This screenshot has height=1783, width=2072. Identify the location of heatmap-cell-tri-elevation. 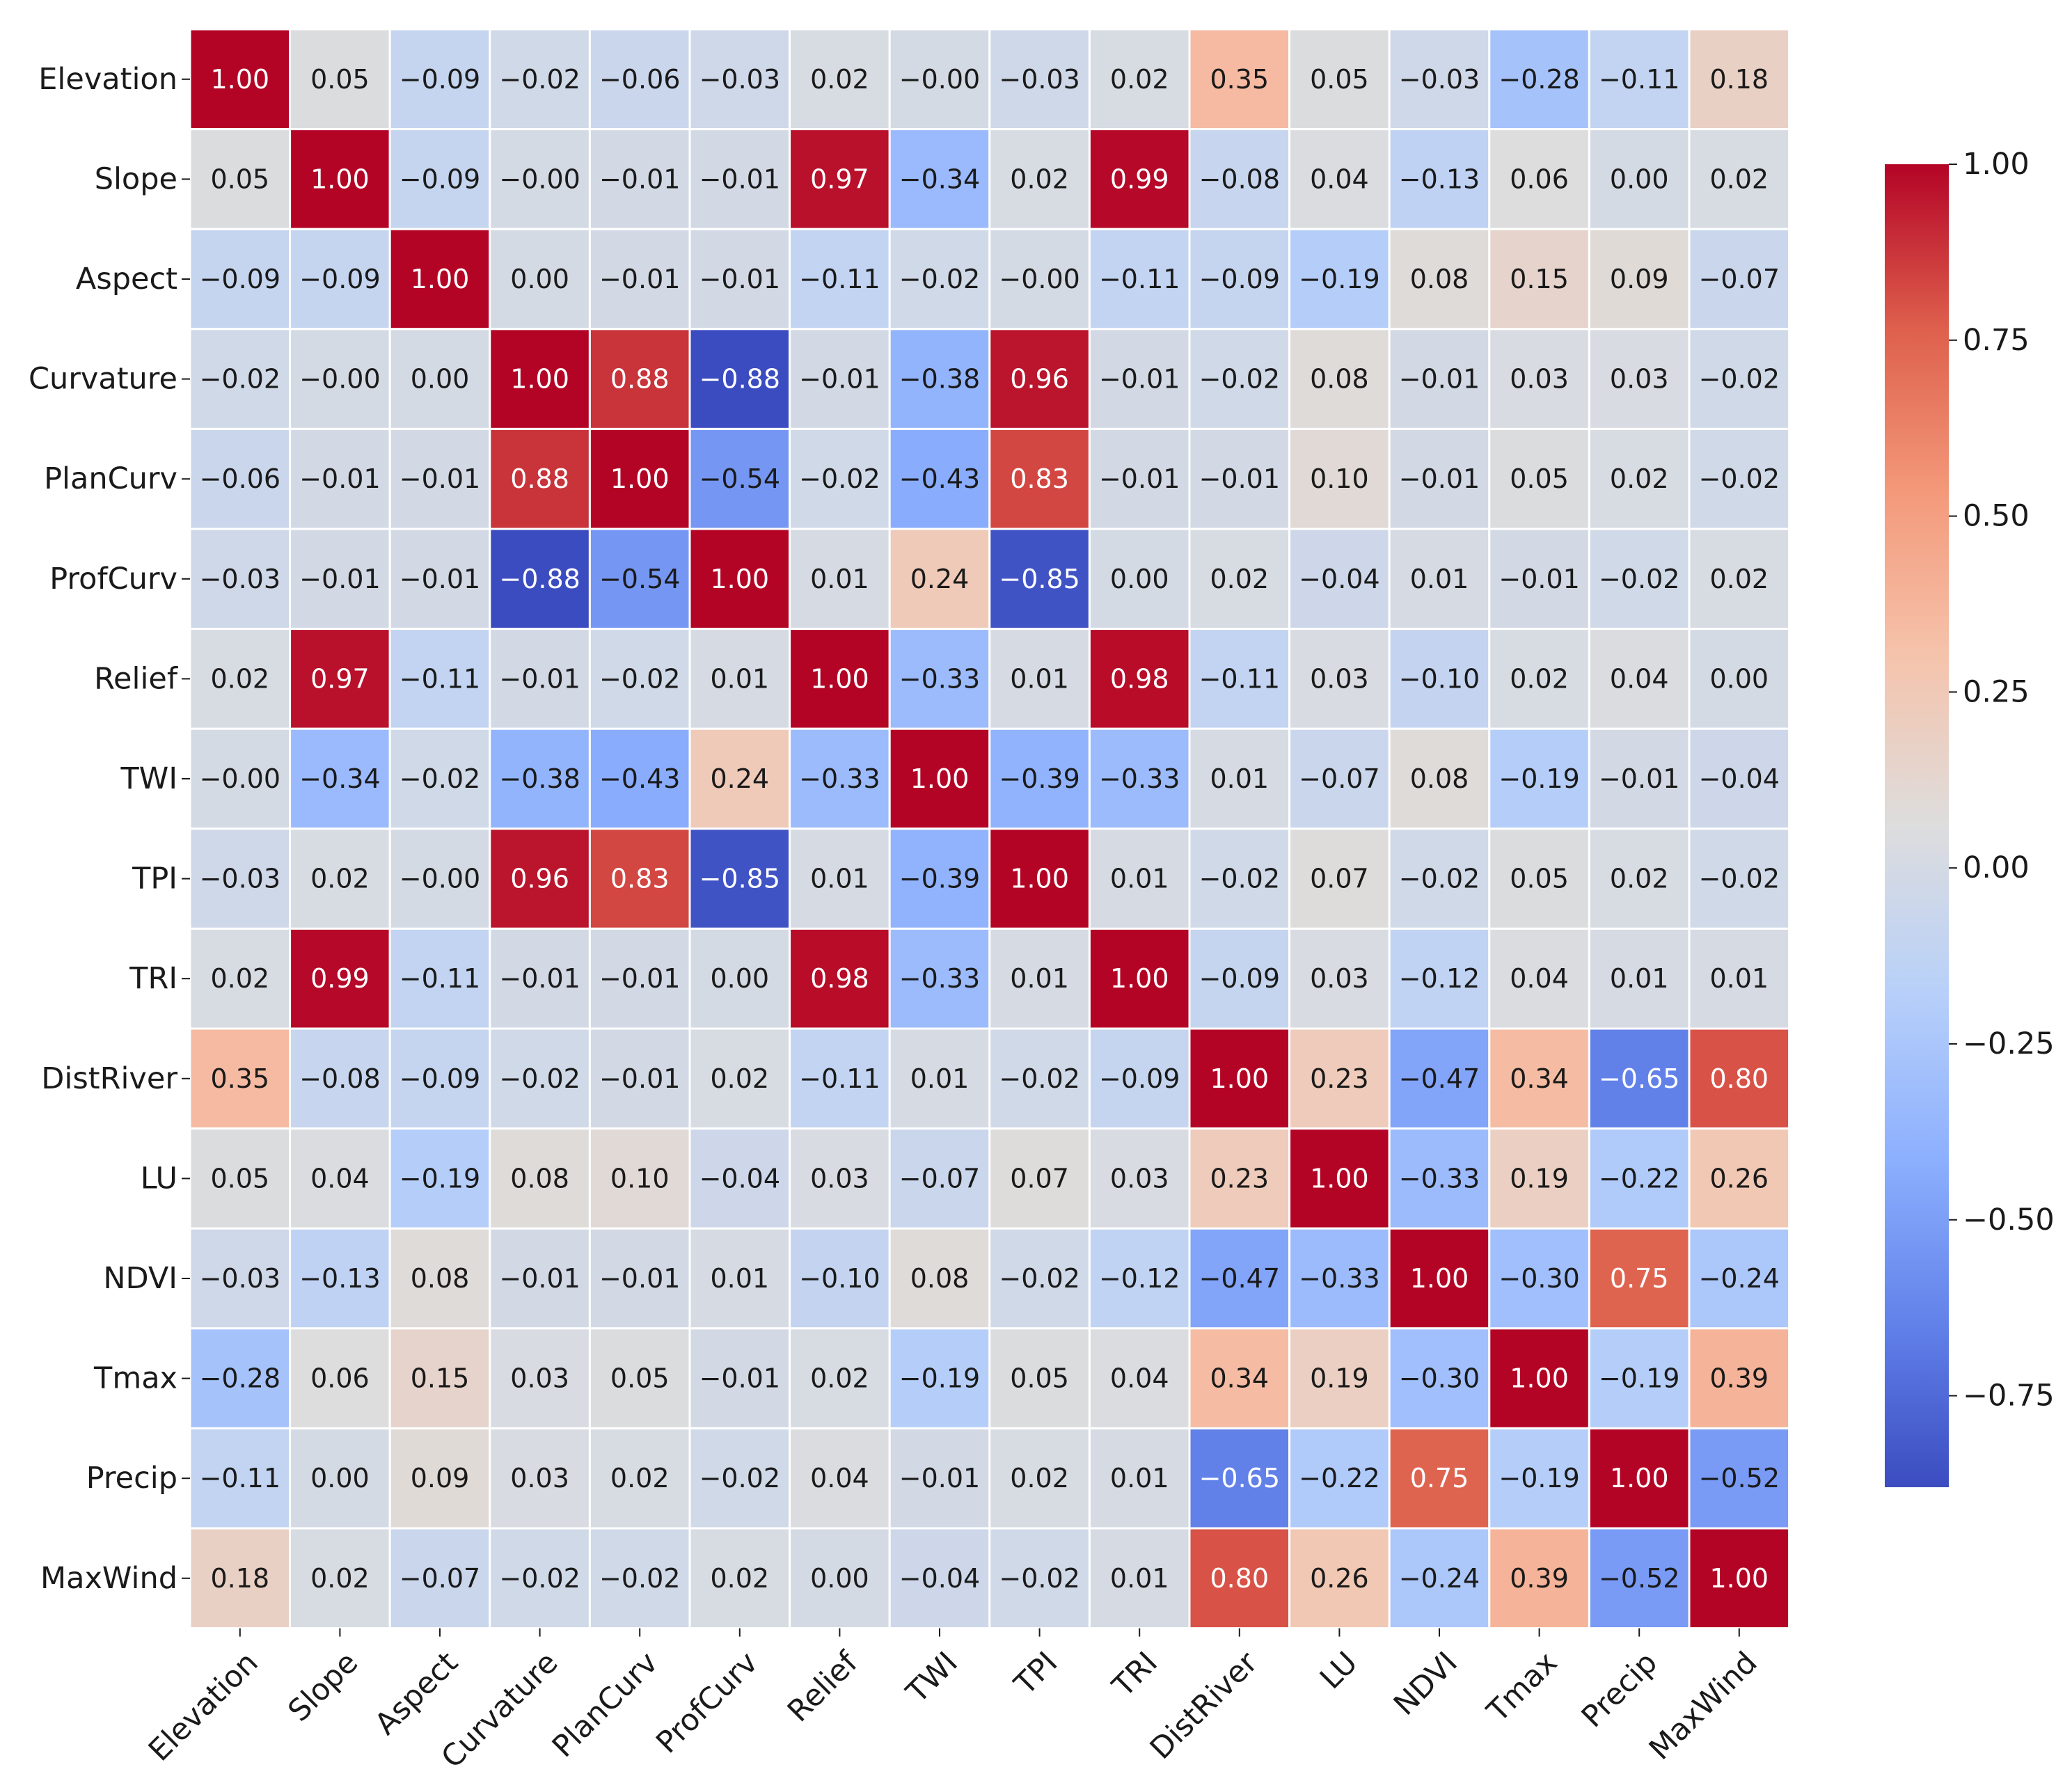
(240, 978).